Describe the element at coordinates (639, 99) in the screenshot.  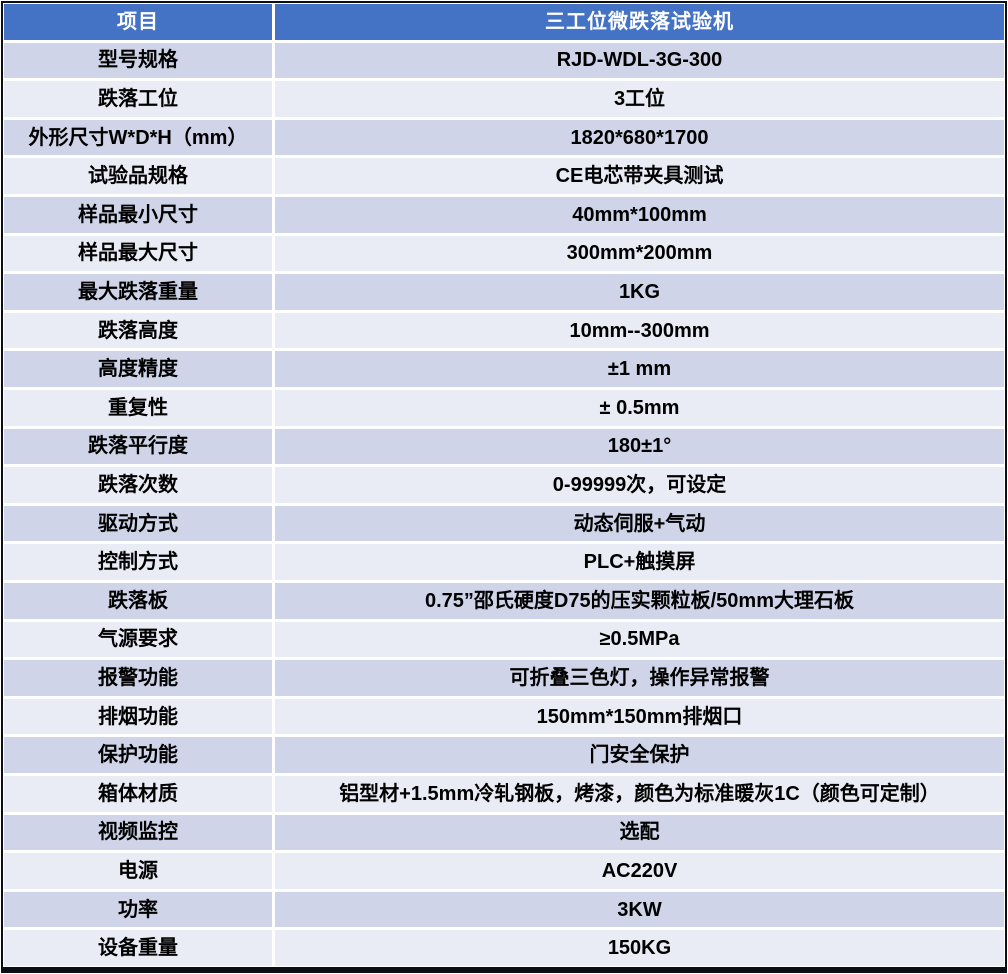
I see `spec-row-value: 3工位` at that location.